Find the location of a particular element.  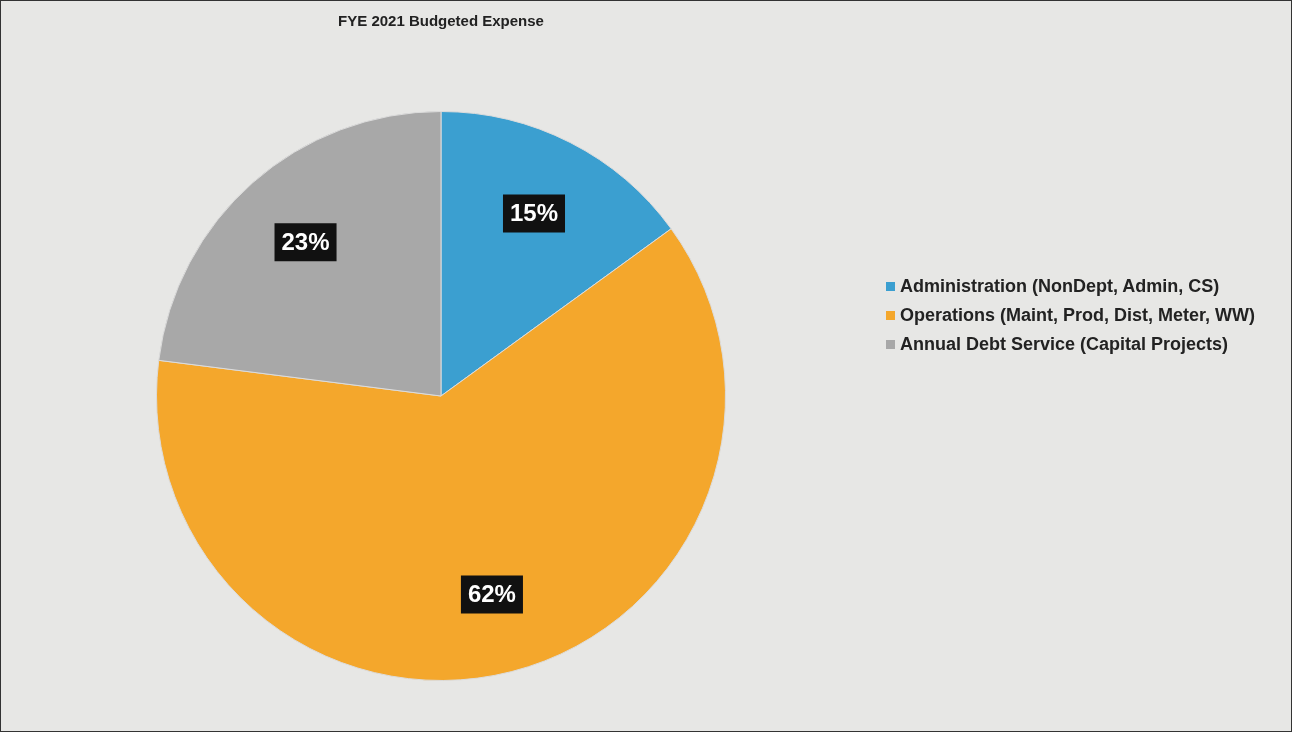

chart-title: FYE 2021 Budgeted Expense is located at coordinates (441, 21).